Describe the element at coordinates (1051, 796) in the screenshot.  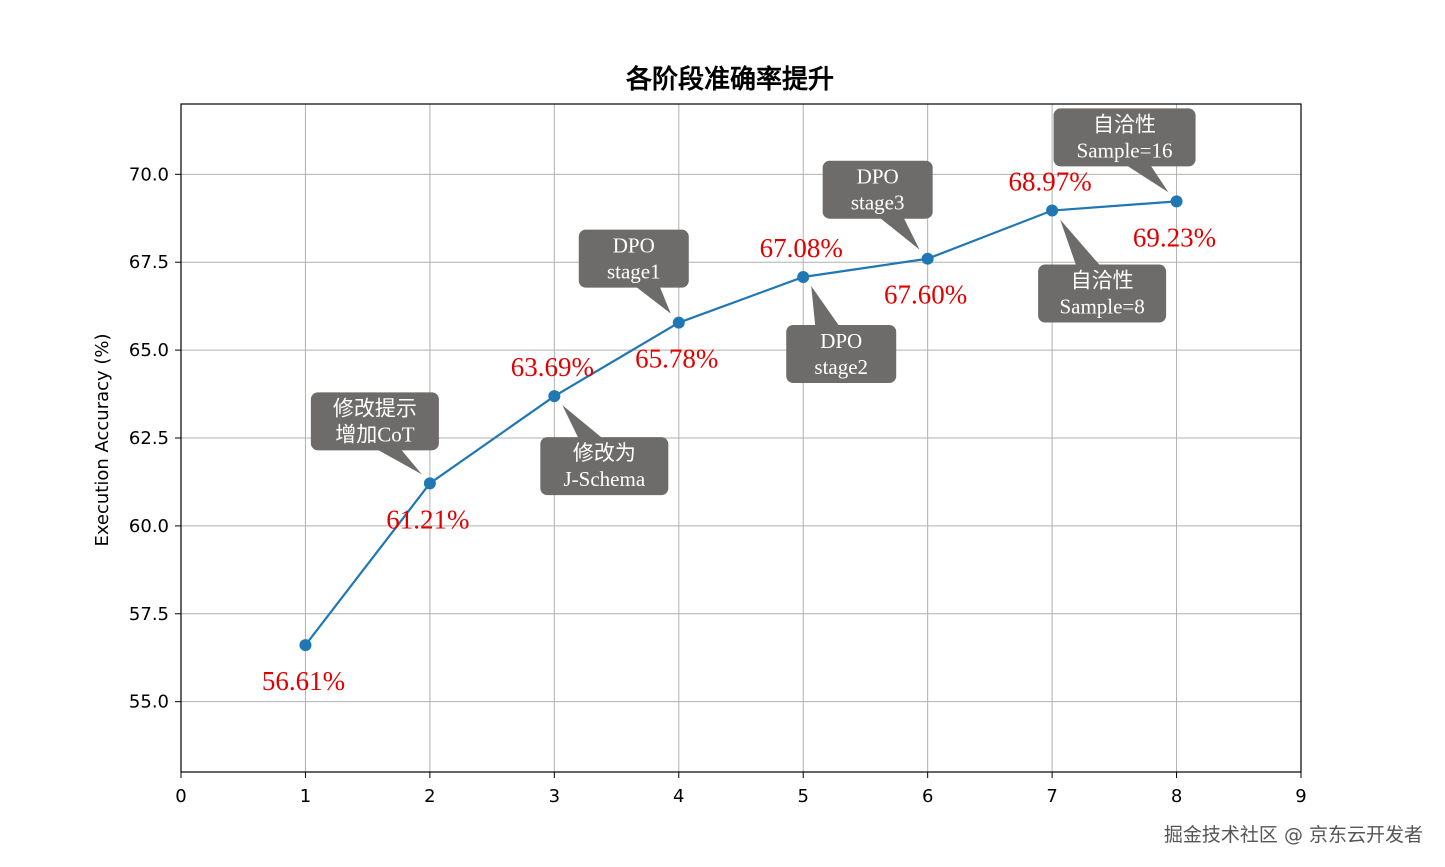
I see `x-tick-label: 7` at that location.